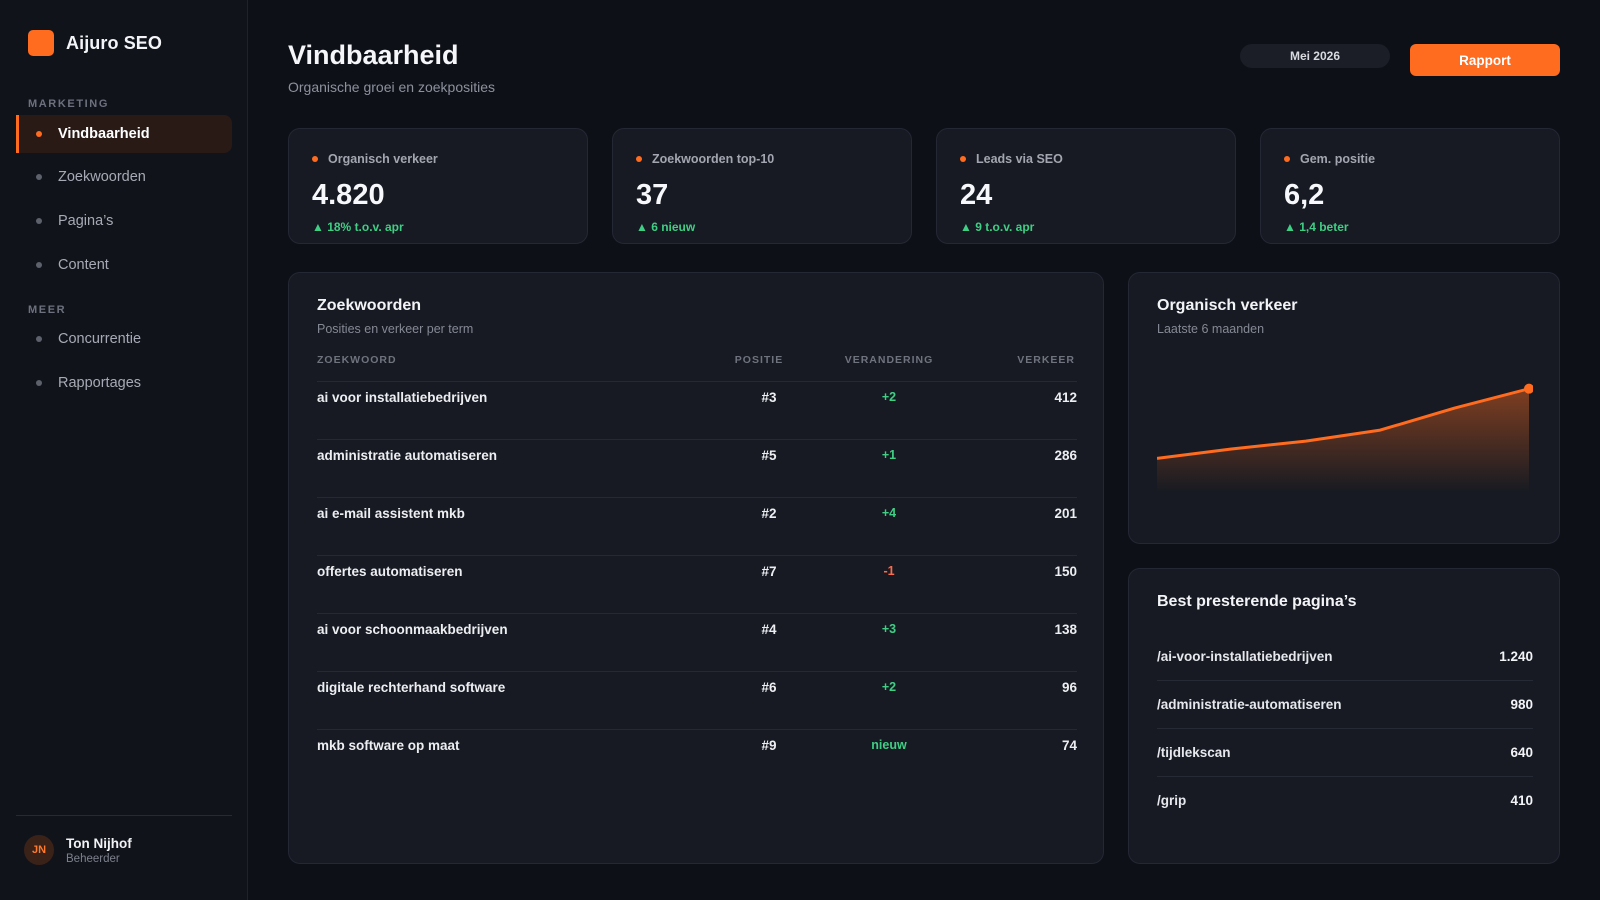 Image resolution: width=1600 pixels, height=900 pixels. What do you see at coordinates (1521, 752) in the screenshot?
I see `page-views: 640` at bounding box center [1521, 752].